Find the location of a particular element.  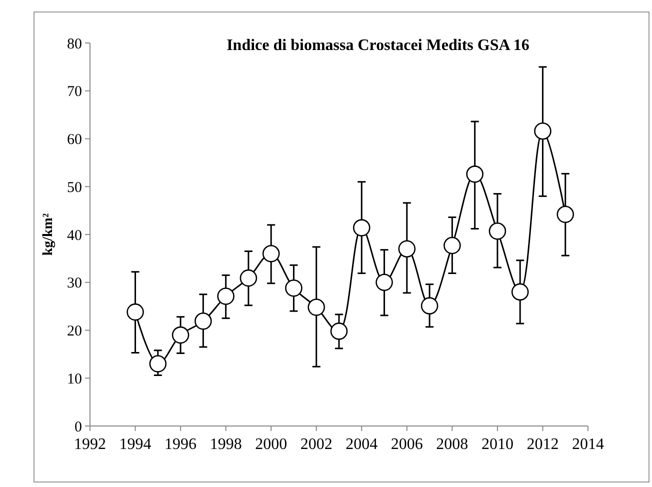

y-tick-label: 50 is located at coordinates (74, 188).